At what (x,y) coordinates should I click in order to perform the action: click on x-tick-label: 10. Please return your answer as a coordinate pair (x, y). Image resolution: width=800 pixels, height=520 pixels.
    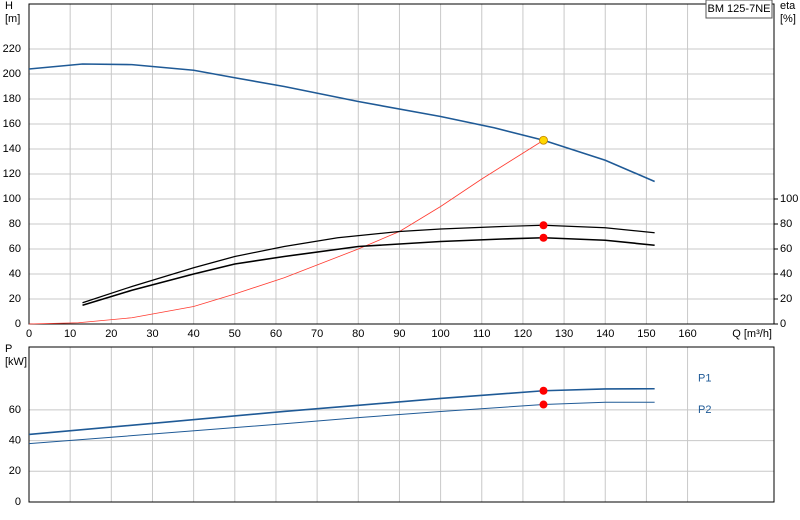
    Looking at the image, I should click on (70, 334).